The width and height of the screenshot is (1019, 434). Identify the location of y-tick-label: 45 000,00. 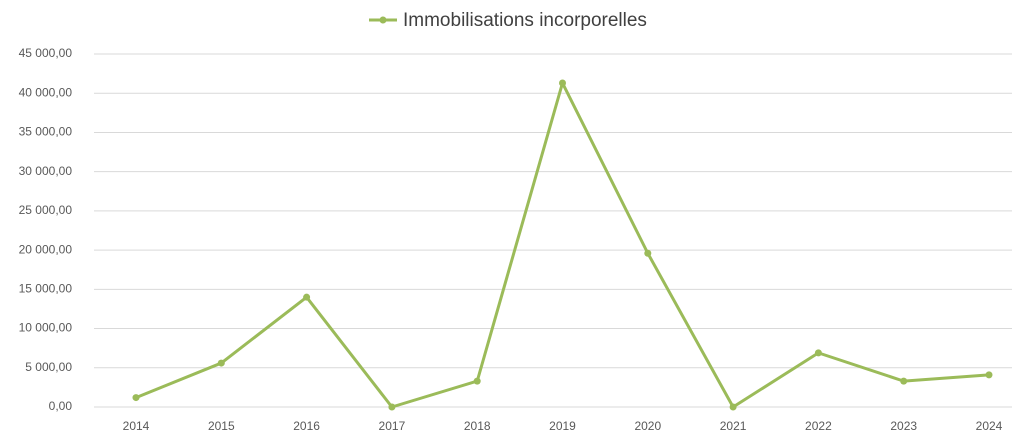
(46, 53).